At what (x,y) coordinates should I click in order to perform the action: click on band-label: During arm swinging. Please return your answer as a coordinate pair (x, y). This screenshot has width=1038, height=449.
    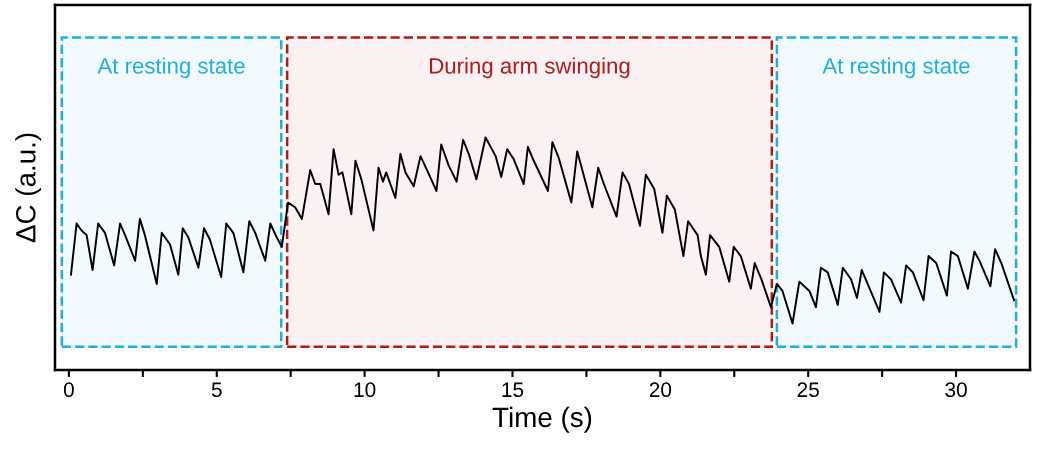
    Looking at the image, I should click on (530, 68).